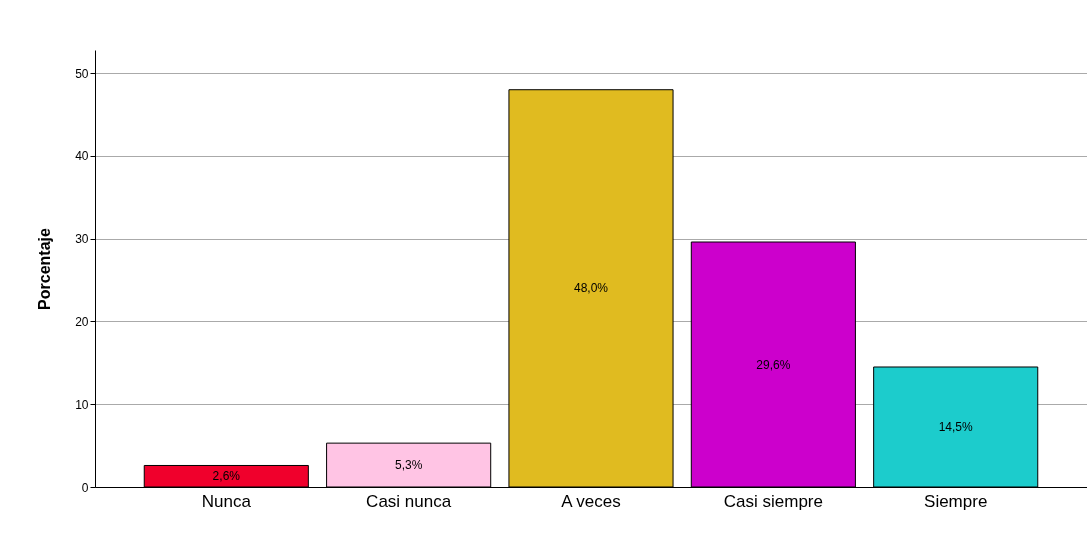 The width and height of the screenshot is (1087, 555). I want to click on data-label: 14,5%, so click(956, 427).